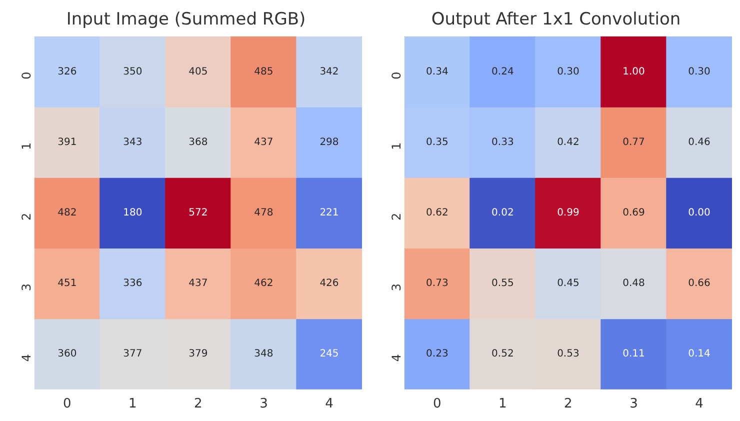 This screenshot has width=740, height=421. I want to click on data-label: 482, so click(67, 212).